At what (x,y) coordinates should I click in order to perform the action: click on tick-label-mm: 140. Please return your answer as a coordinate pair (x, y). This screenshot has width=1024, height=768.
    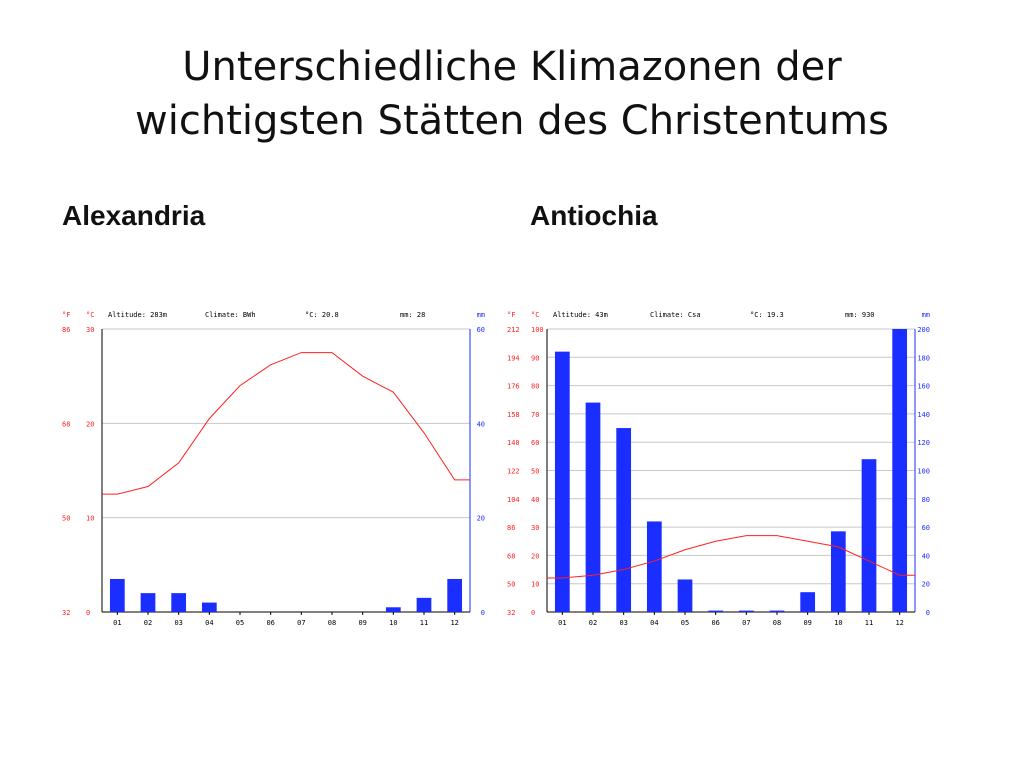
    Looking at the image, I should click on (923, 415).